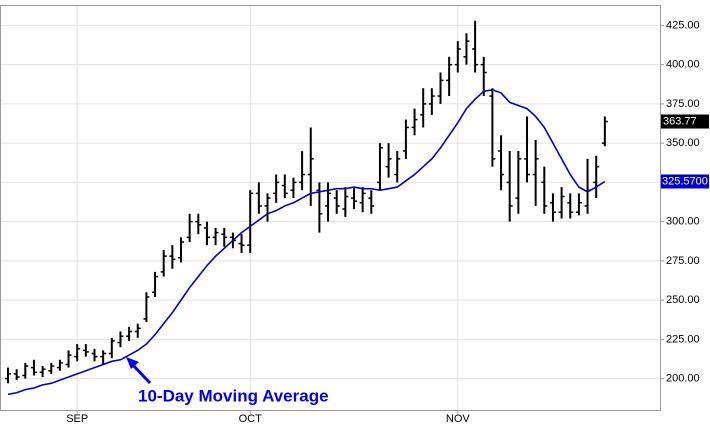 This screenshot has width=710, height=446. What do you see at coordinates (683, 261) in the screenshot?
I see `y-tick-label: 275.00` at bounding box center [683, 261].